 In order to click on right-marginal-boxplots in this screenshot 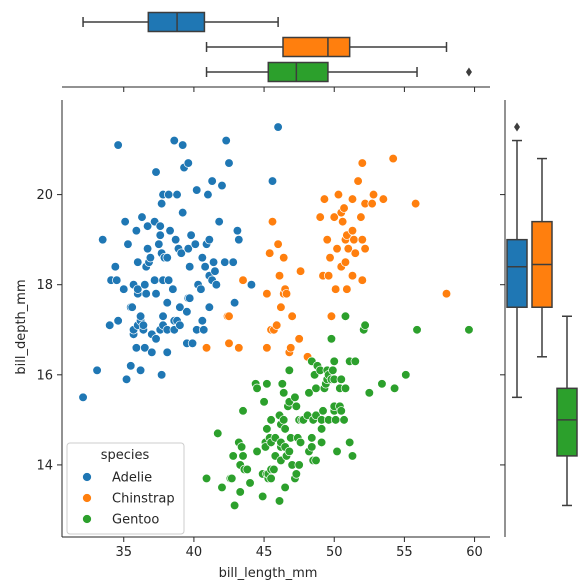, I will do `click(538, 318)`.